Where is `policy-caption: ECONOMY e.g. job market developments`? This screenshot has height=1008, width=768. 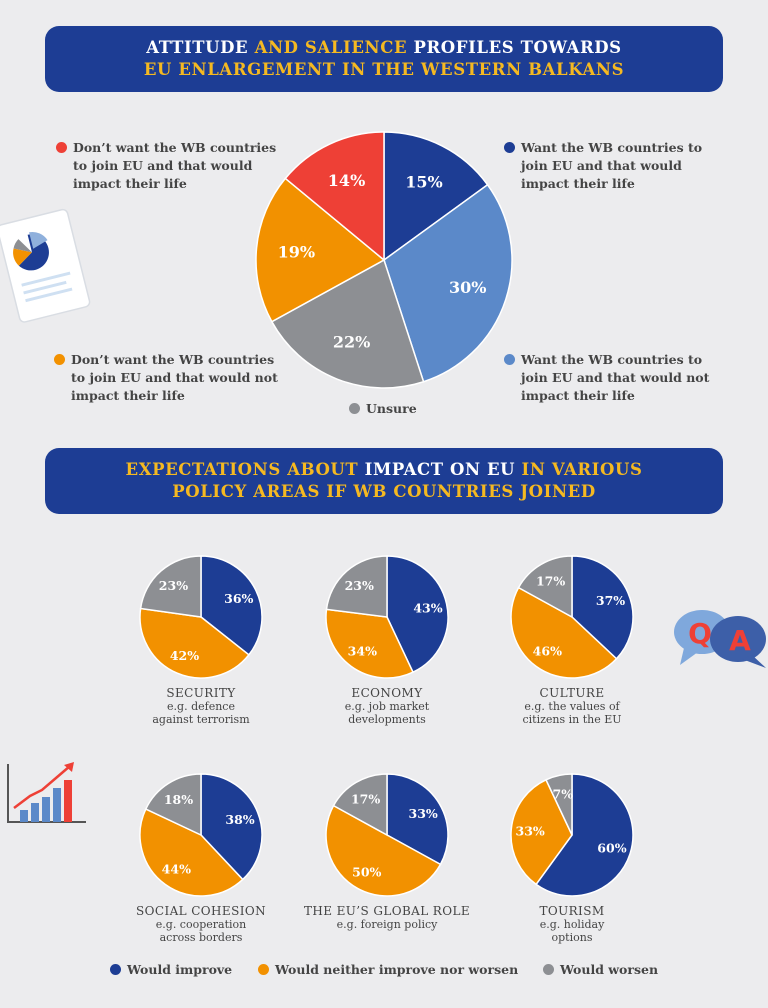 policy-caption: ECONOMY e.g. job market developments is located at coordinates (387, 706).